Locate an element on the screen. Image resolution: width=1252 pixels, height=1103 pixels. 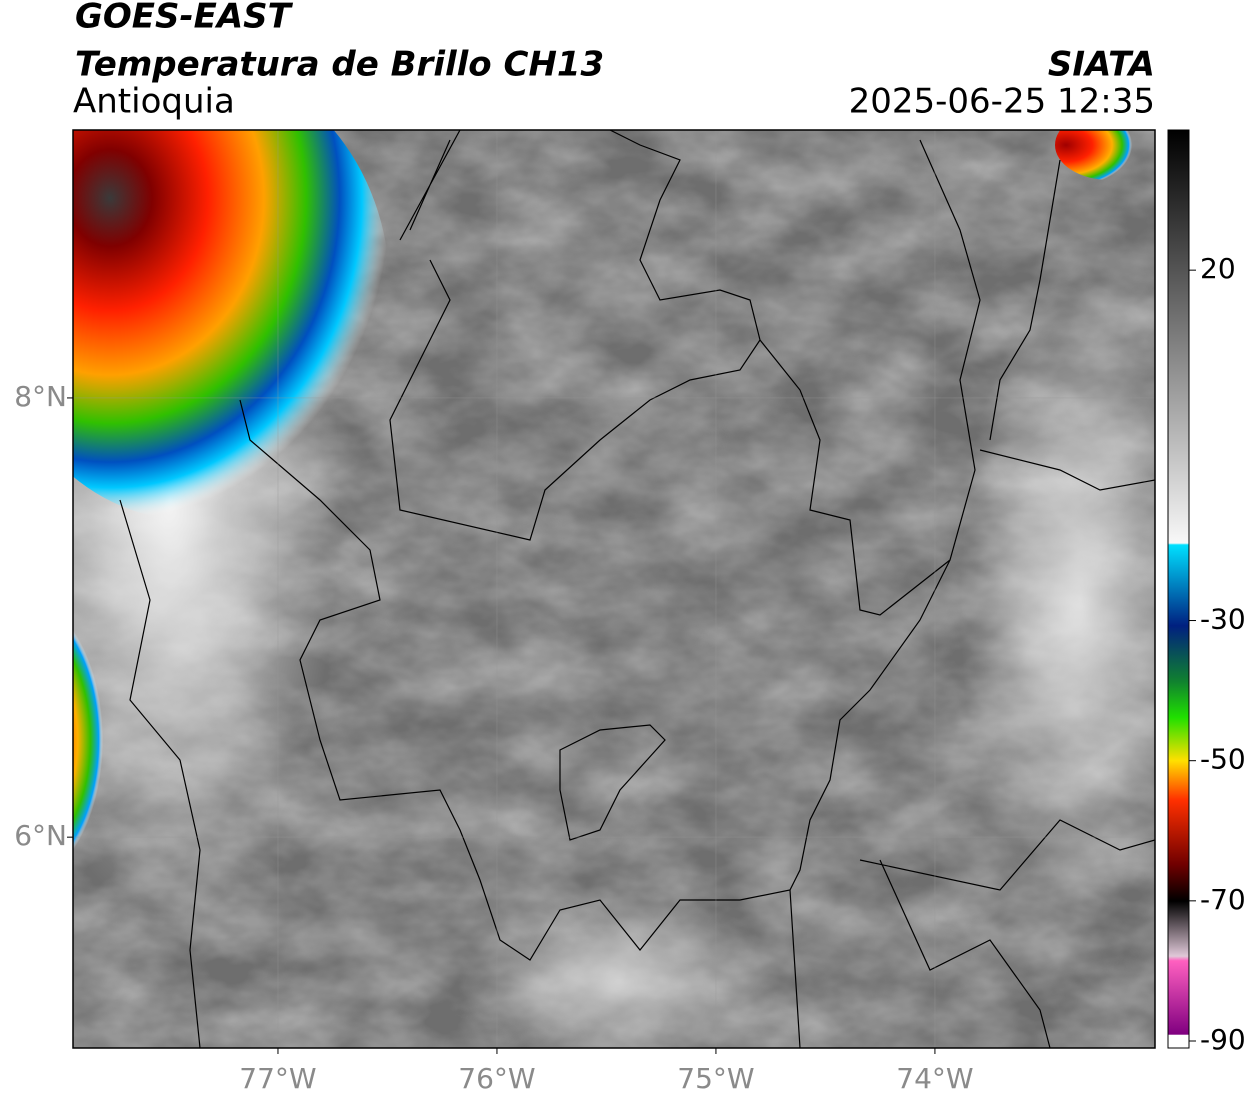
y-tick-label: 6°N is located at coordinates (40, 835).